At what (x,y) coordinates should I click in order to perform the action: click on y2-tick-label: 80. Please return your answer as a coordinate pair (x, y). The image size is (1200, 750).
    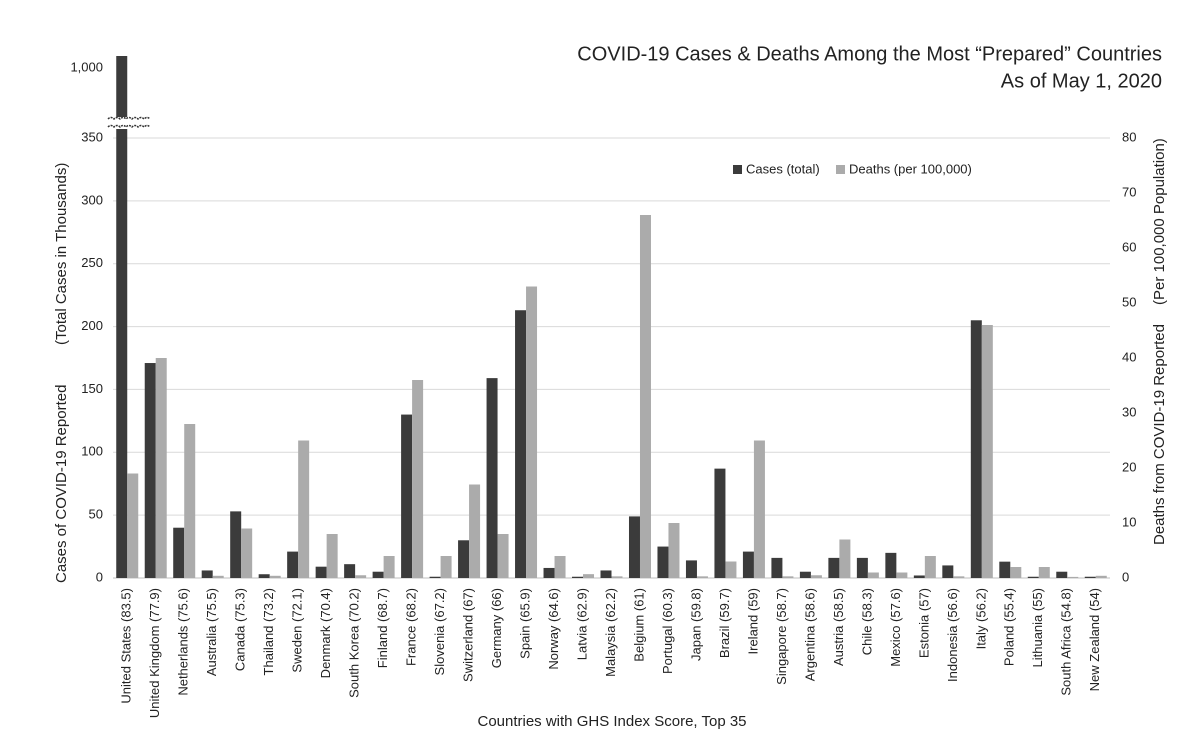
    Looking at the image, I should click on (1129, 136).